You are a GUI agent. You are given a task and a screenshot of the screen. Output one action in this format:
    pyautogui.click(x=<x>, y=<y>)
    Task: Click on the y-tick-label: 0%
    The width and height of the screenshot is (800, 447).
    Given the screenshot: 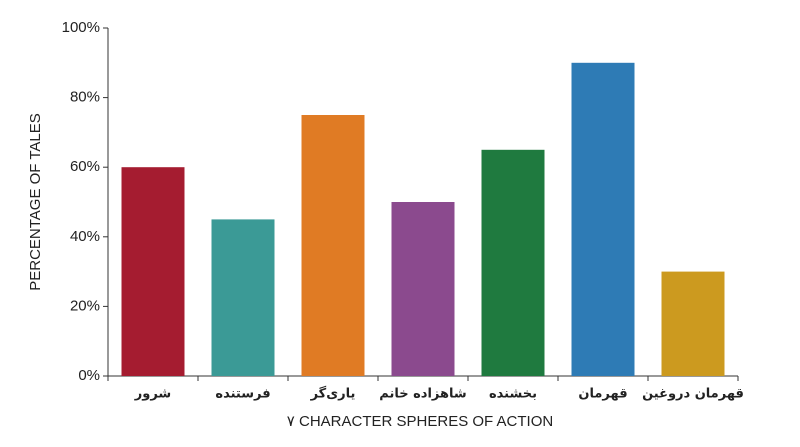 What is the action you would take?
    pyautogui.click(x=89, y=375)
    